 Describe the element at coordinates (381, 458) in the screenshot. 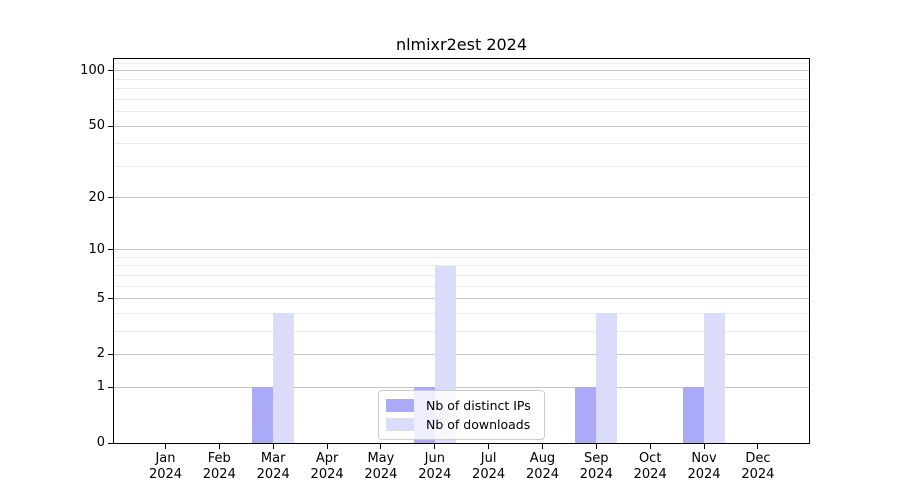

I see `x-label-month: May` at that location.